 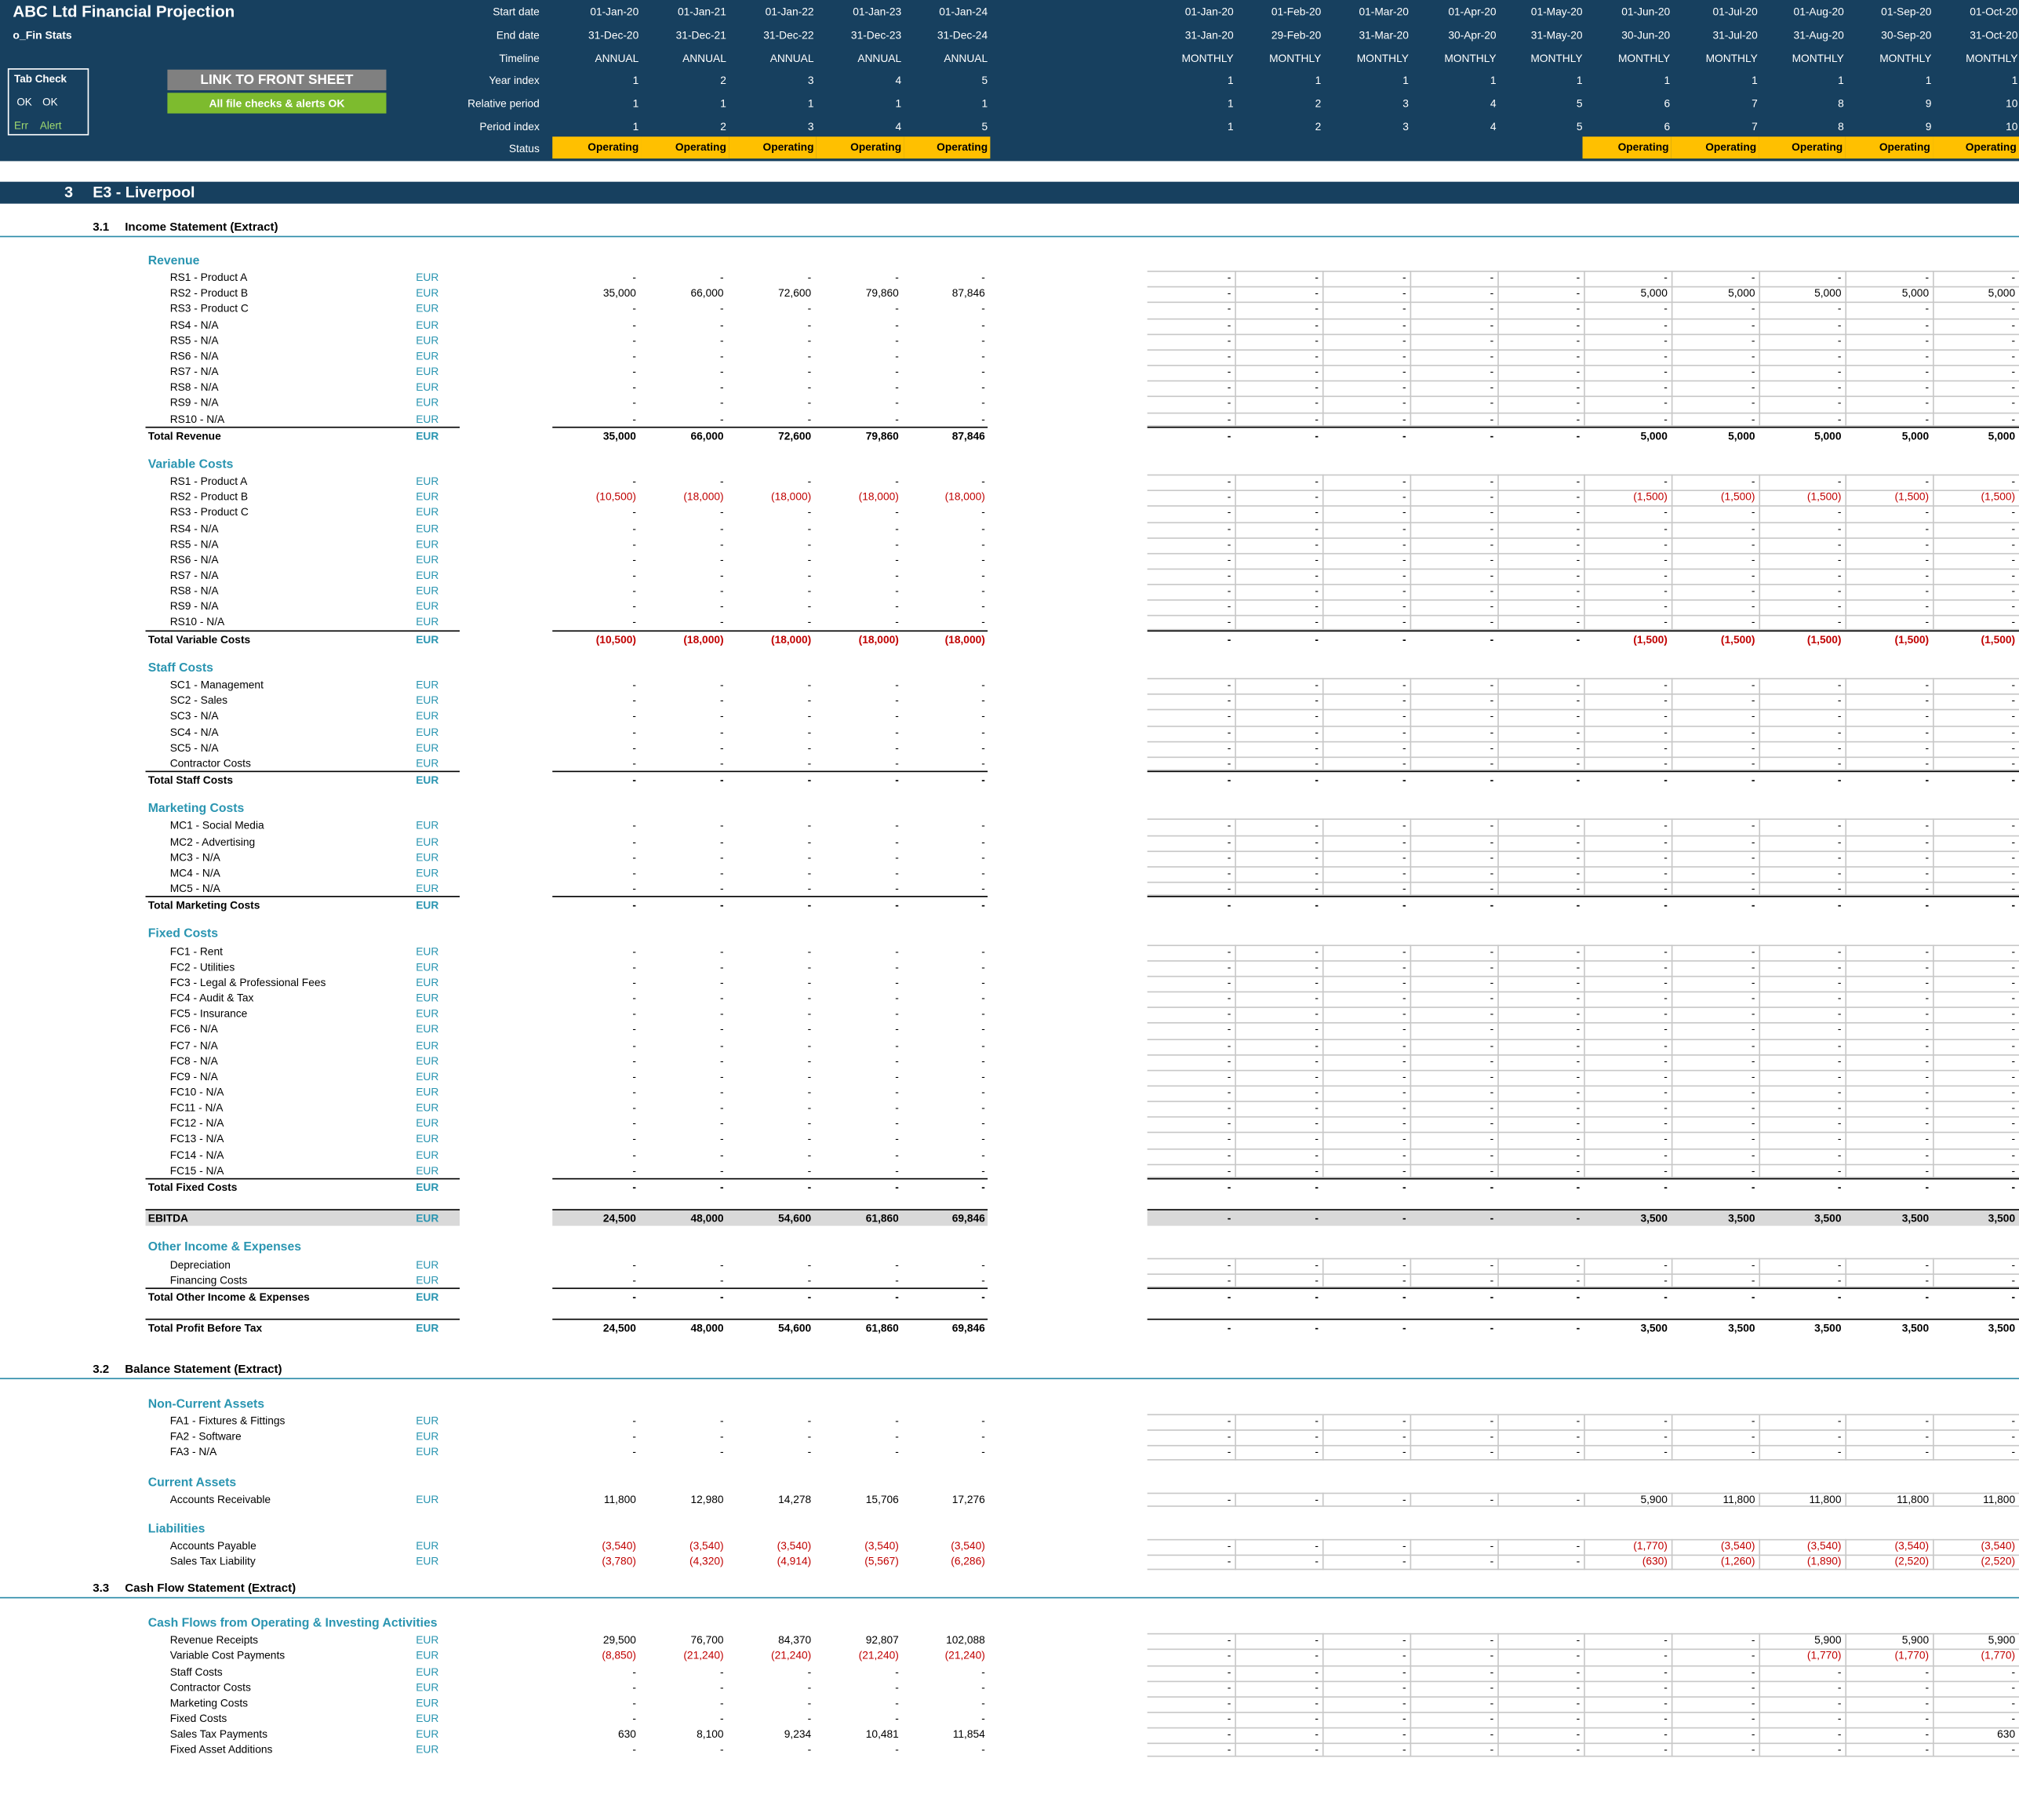 I want to click on total-rule, so click(x=1583, y=771).